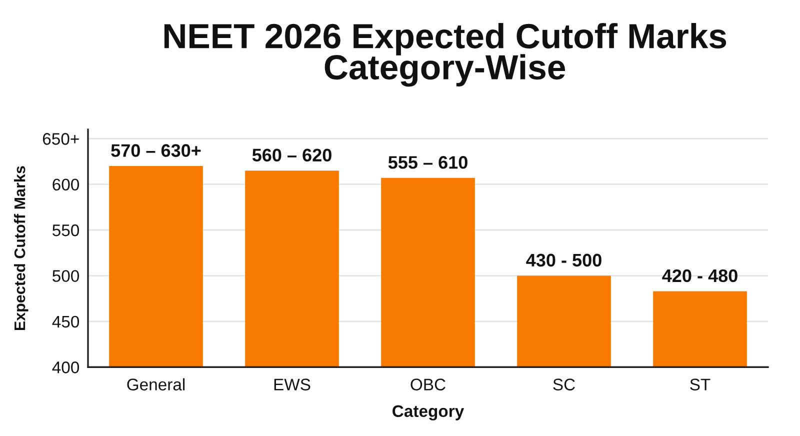  What do you see at coordinates (21, 248) in the screenshot?
I see `y-axis-title: Expected Cutoff Marks` at bounding box center [21, 248].